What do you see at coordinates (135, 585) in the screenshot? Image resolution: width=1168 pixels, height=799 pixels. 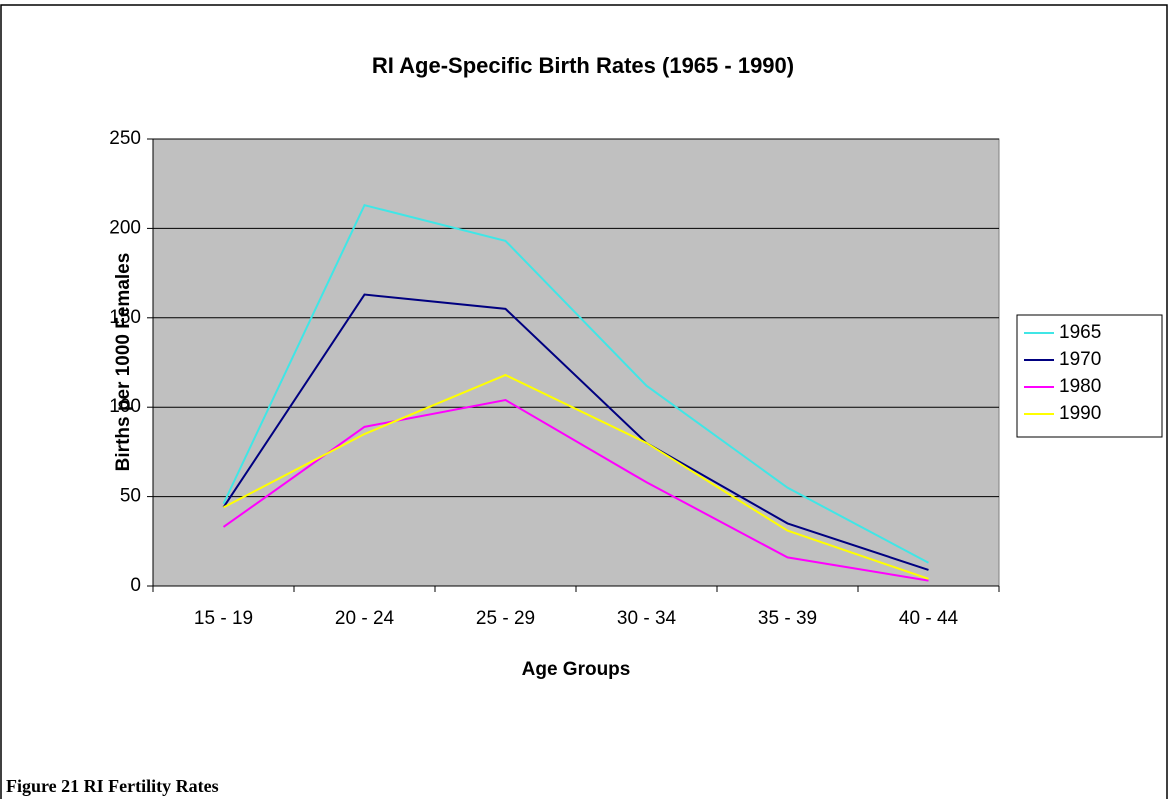 I see `y-tick-label: 0` at bounding box center [135, 585].